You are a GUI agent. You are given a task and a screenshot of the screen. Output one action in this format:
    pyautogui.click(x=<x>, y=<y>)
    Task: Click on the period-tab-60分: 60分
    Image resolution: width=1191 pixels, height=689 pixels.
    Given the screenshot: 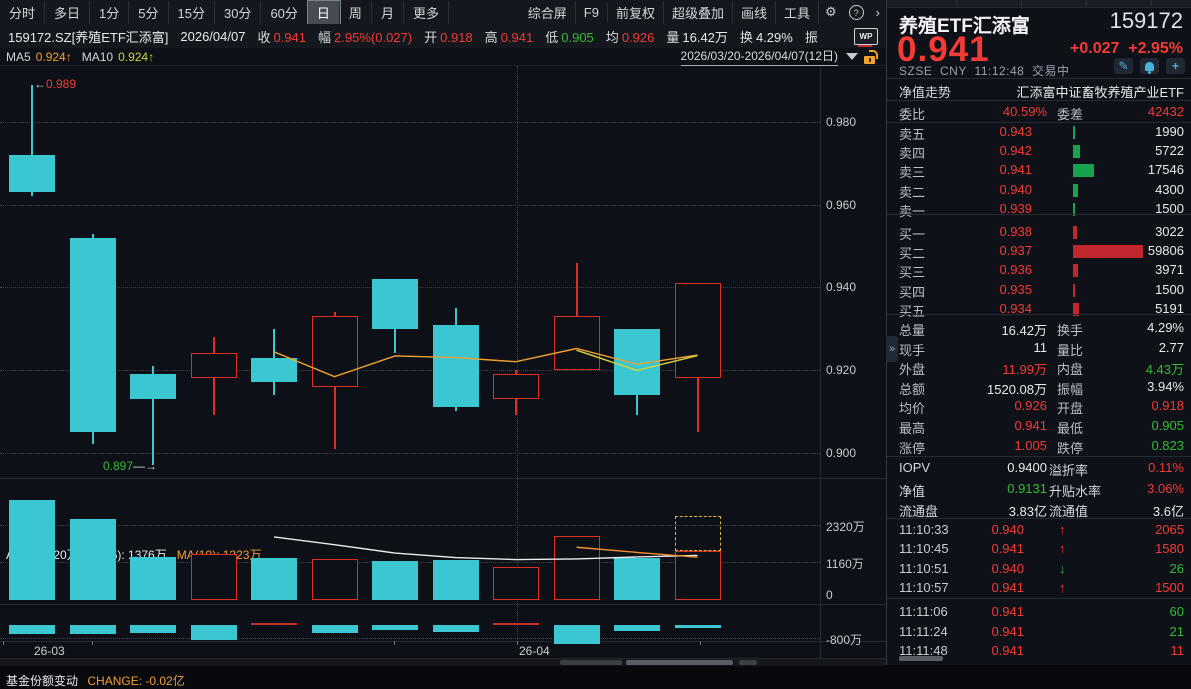 What is the action you would take?
    pyautogui.click(x=284, y=12)
    